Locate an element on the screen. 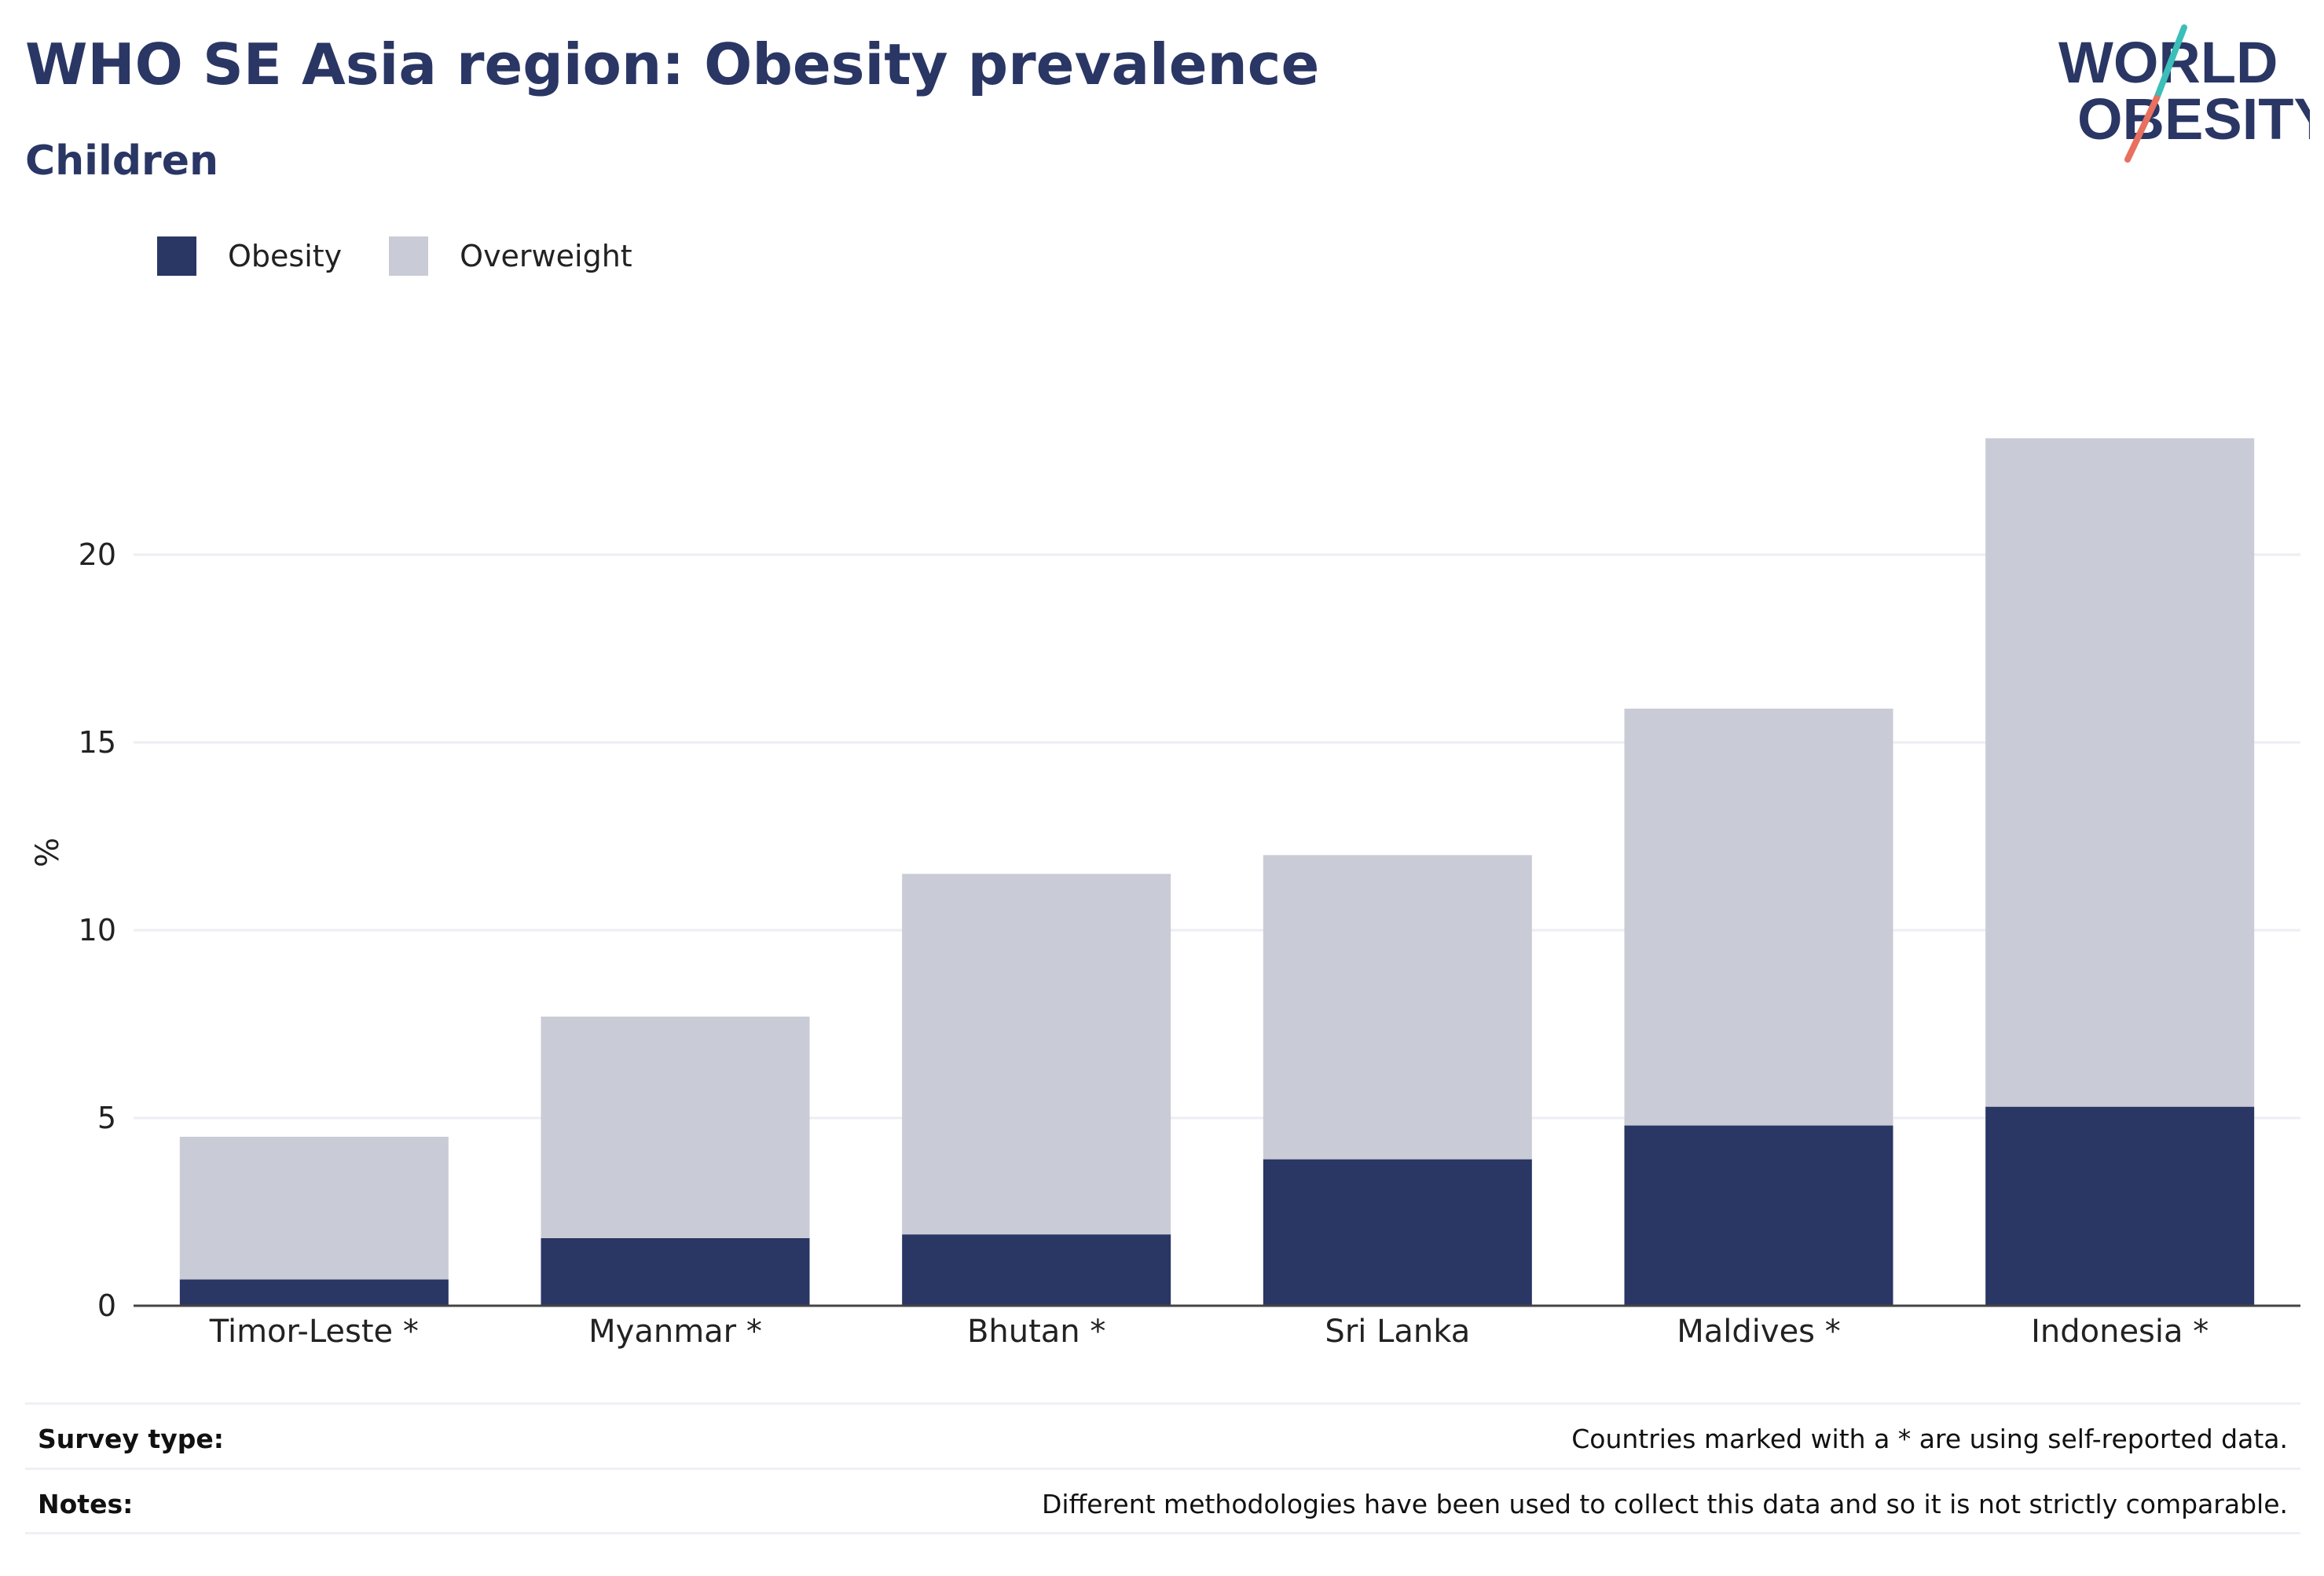 The image size is (2324, 1576). x-tick-label: Sri Lanka is located at coordinates (1397, 1332).